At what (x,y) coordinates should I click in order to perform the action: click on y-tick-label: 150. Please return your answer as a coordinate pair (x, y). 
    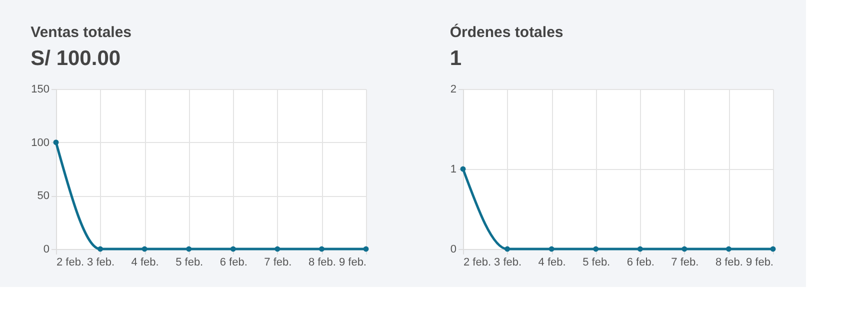
    Looking at the image, I should click on (40, 90).